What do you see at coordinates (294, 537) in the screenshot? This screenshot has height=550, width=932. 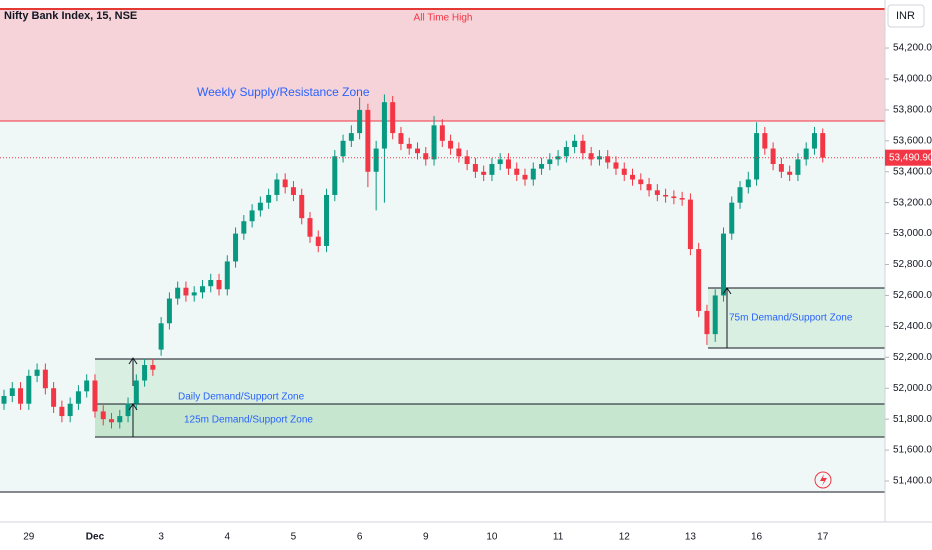 I see `x-tick-label: 5` at bounding box center [294, 537].